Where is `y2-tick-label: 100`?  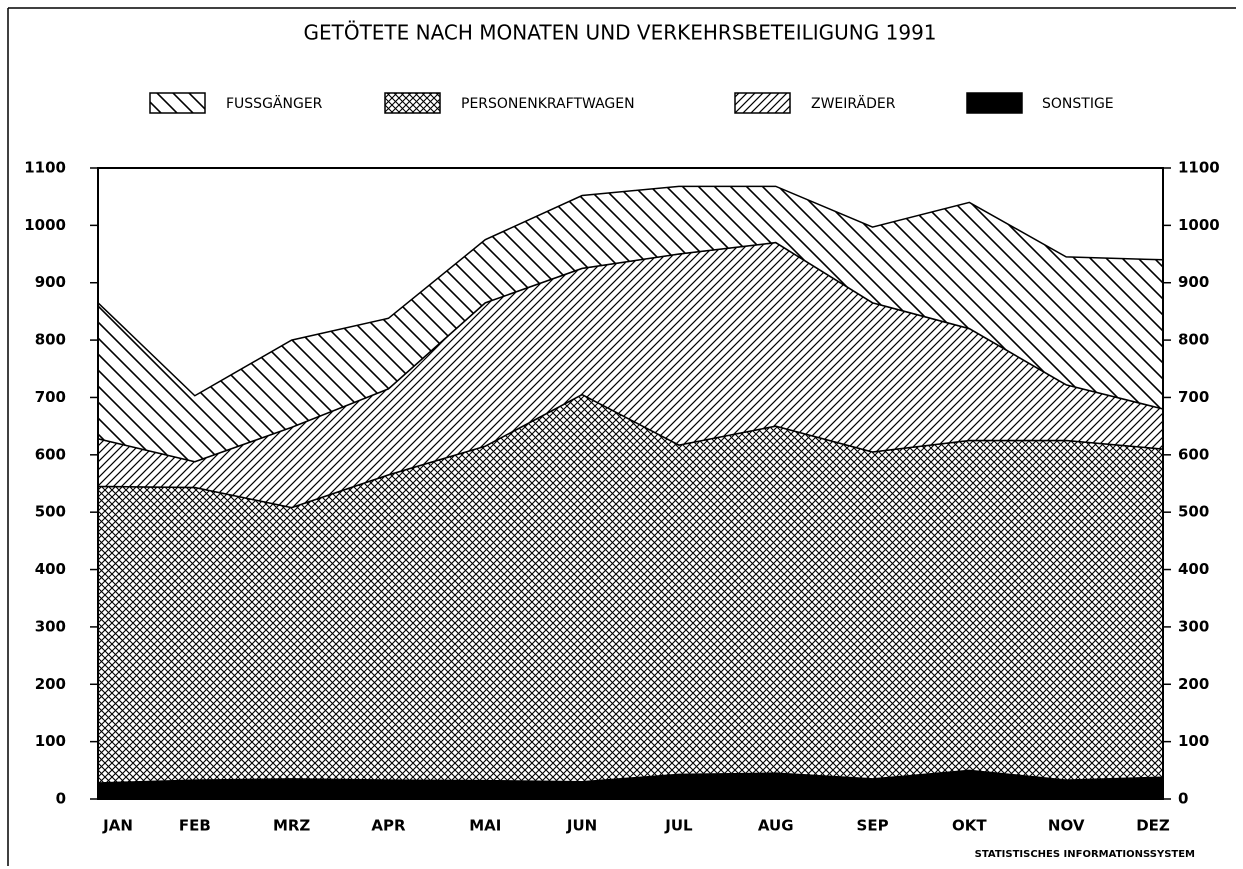
y2-tick-label: 100 is located at coordinates (1193, 741).